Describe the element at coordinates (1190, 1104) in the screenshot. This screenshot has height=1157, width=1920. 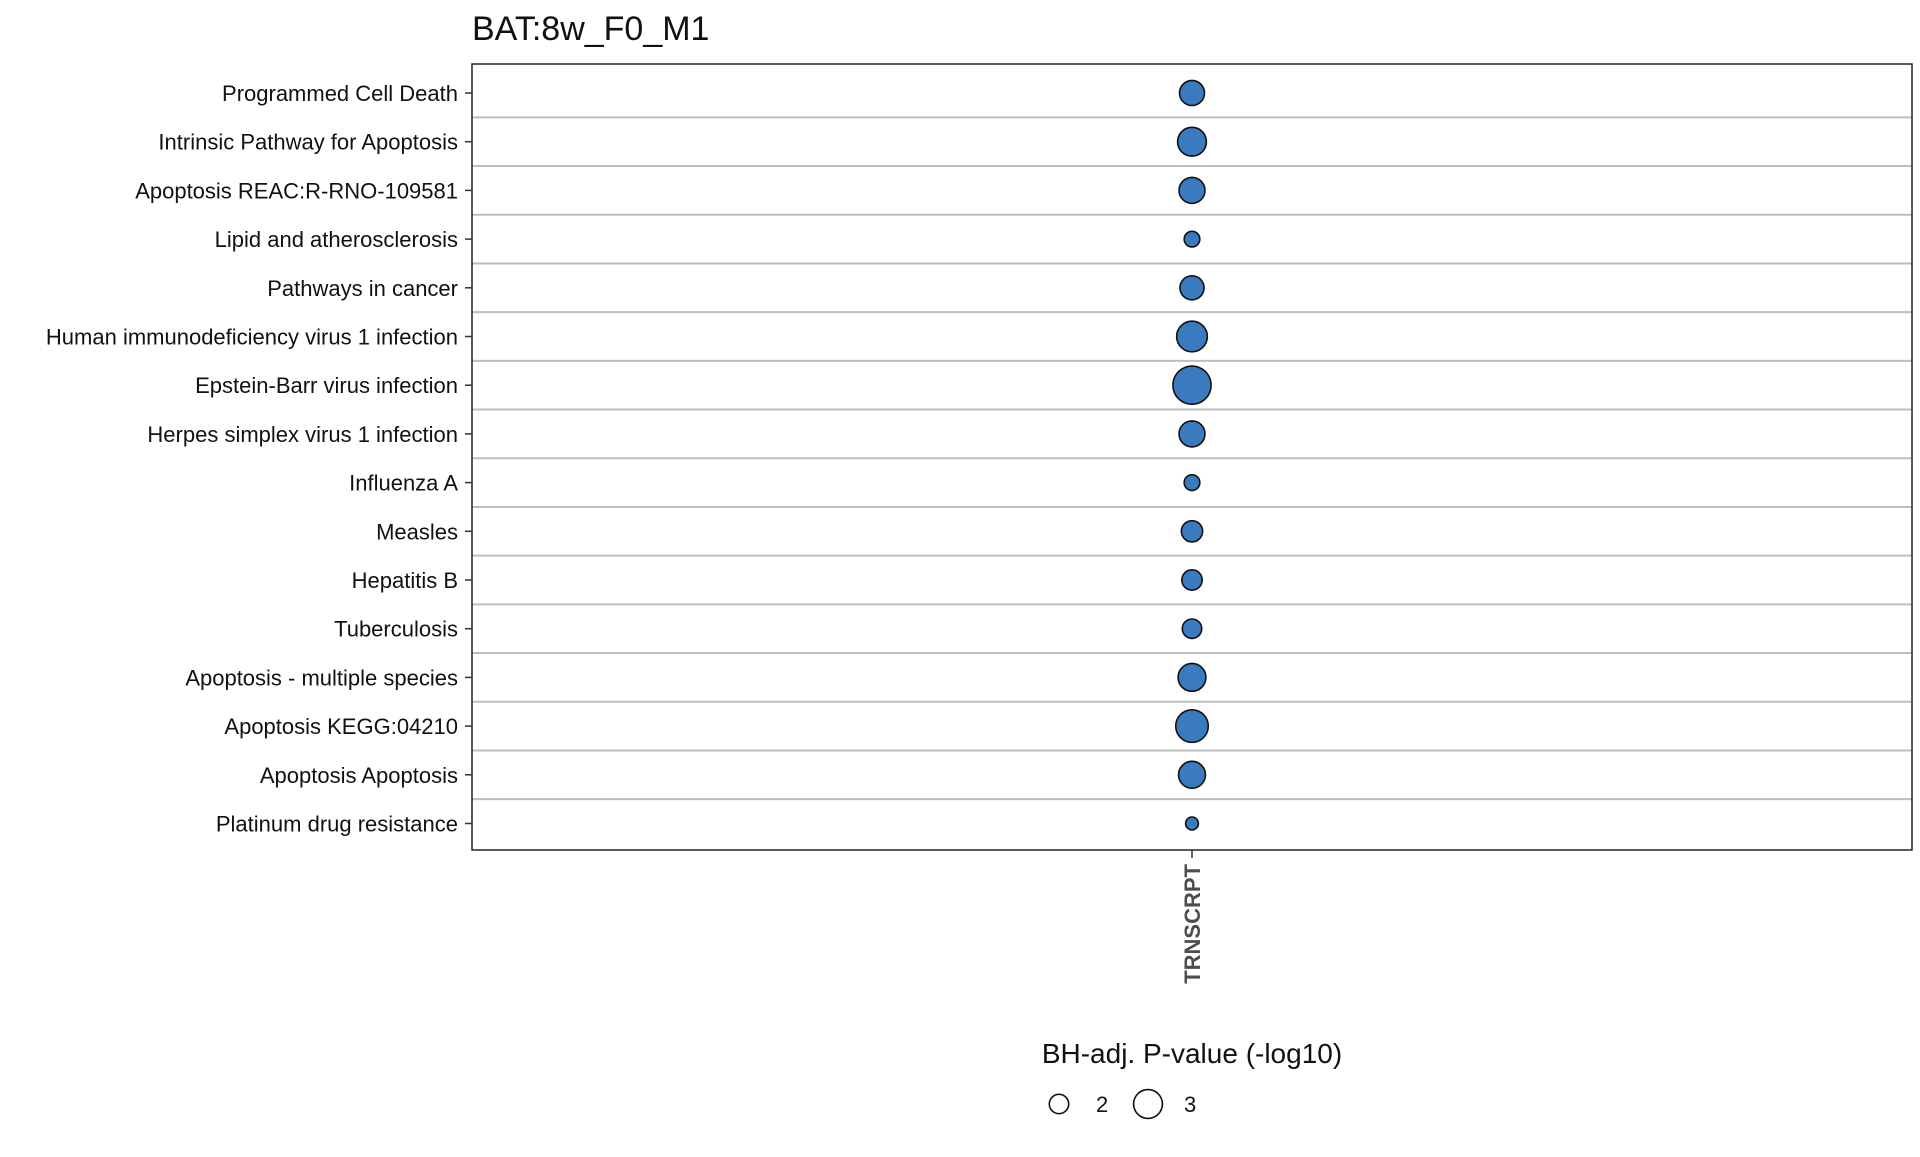
I see `legend-key-label: 3` at that location.